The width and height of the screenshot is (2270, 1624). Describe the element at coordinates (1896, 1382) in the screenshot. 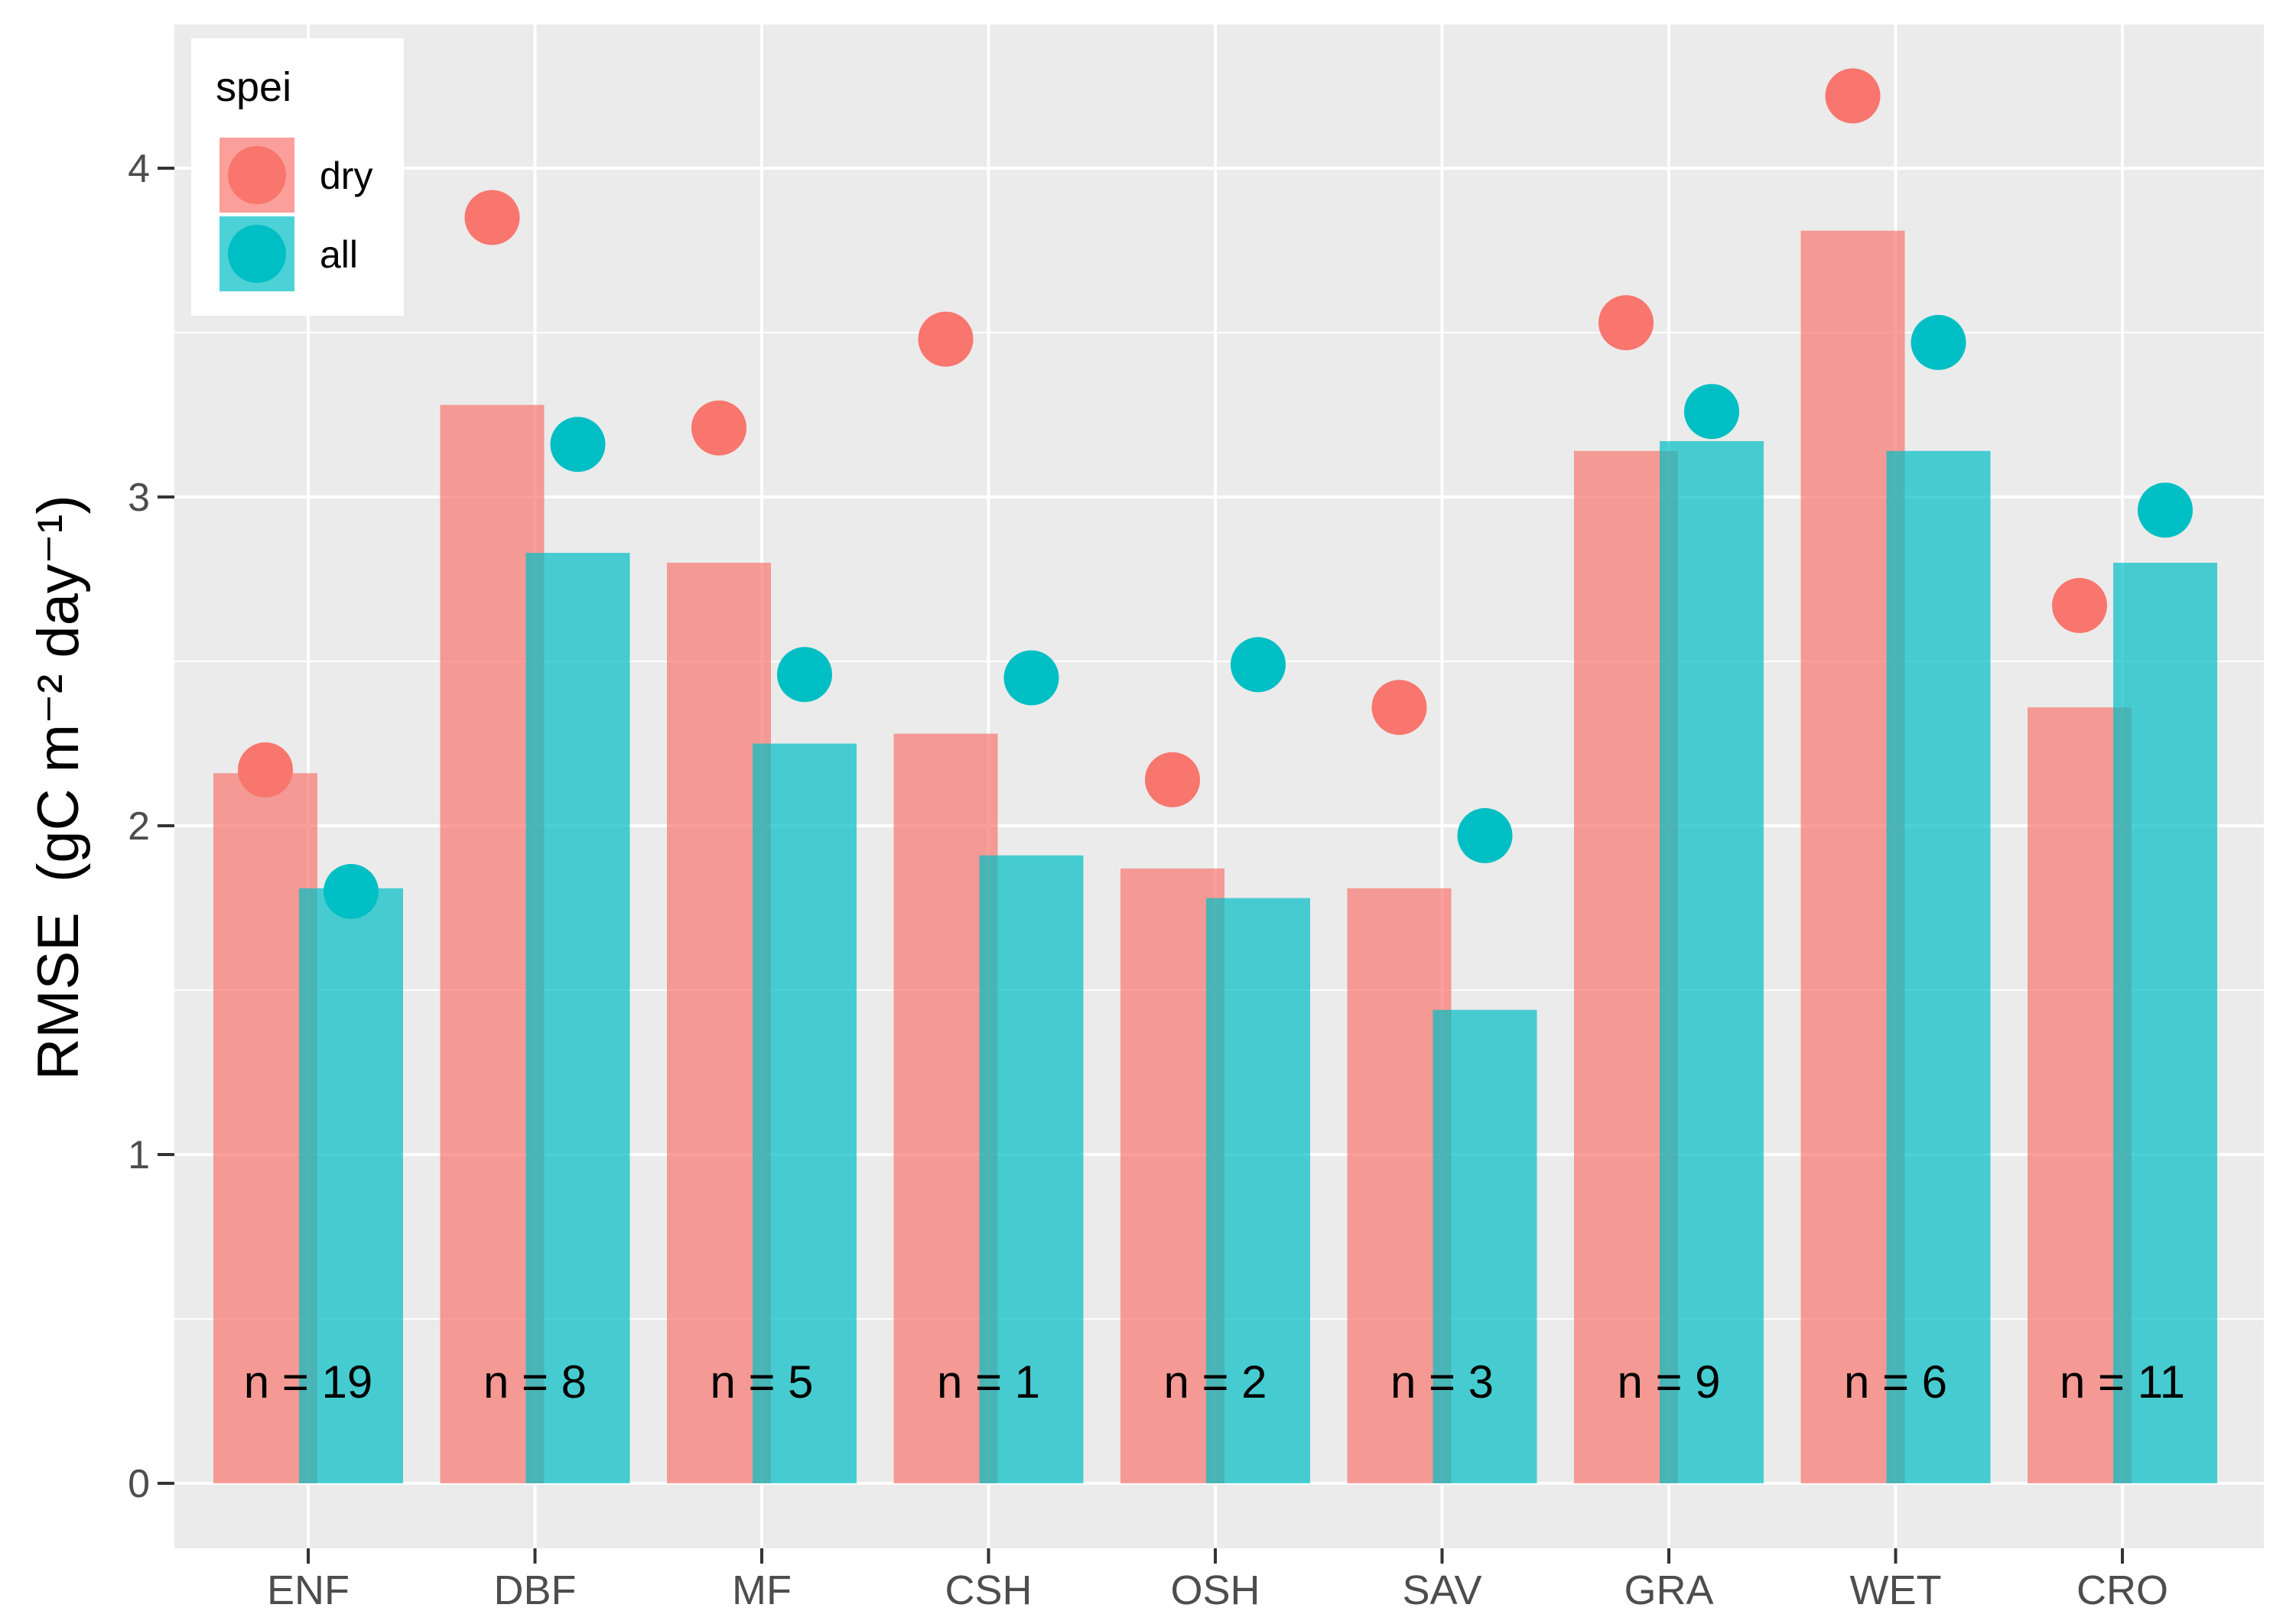

I see `n-label-wet: n = 6` at that location.